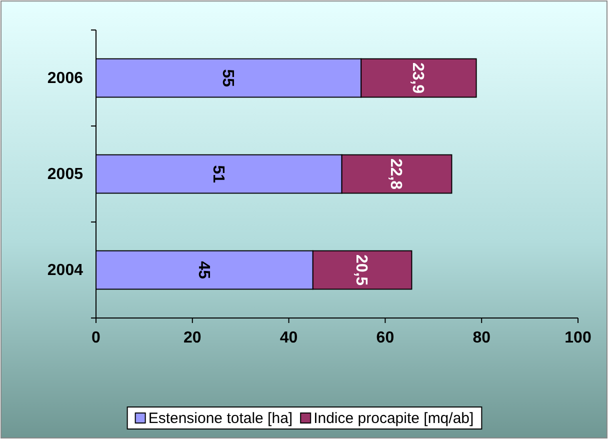 The height and width of the screenshot is (440, 609). What do you see at coordinates (96, 337) in the screenshot?
I see `x-tick-label: 0` at bounding box center [96, 337].